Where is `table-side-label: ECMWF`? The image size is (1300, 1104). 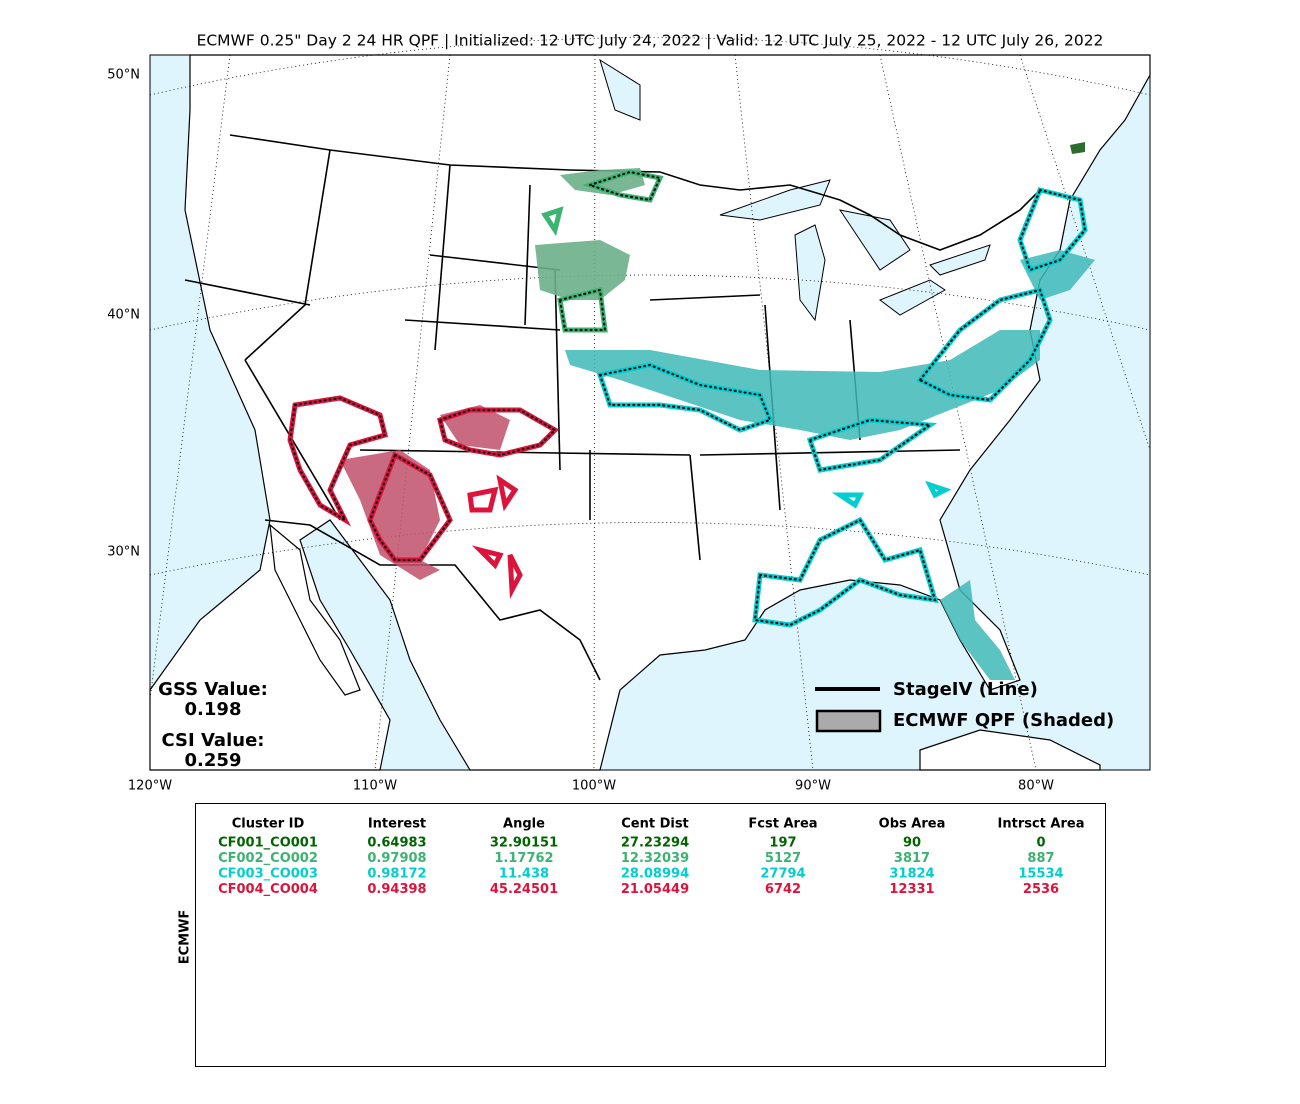
table-side-label: ECMWF is located at coordinates (185, 937).